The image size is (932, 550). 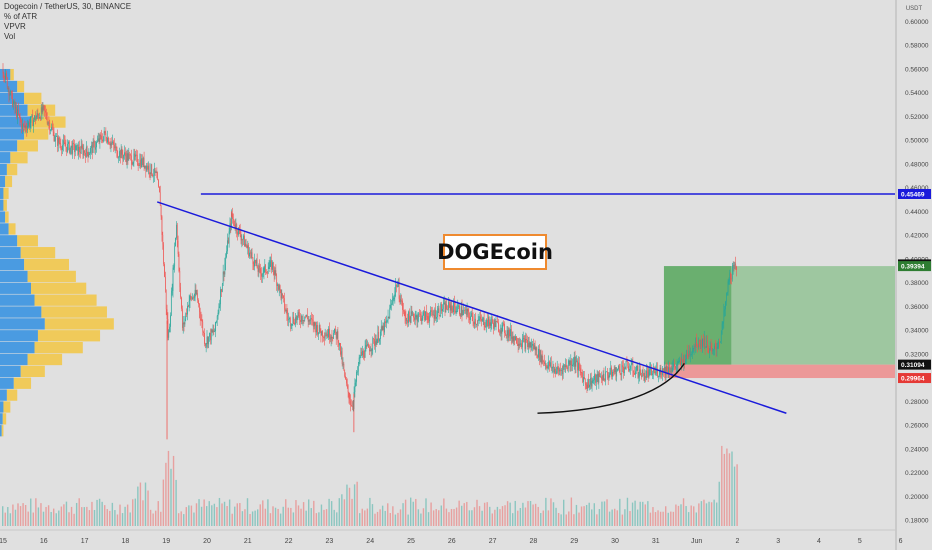 I want to click on symbol-title: Dogecoin / TetherUS, 30, BINANCE, so click(x=68, y=6).